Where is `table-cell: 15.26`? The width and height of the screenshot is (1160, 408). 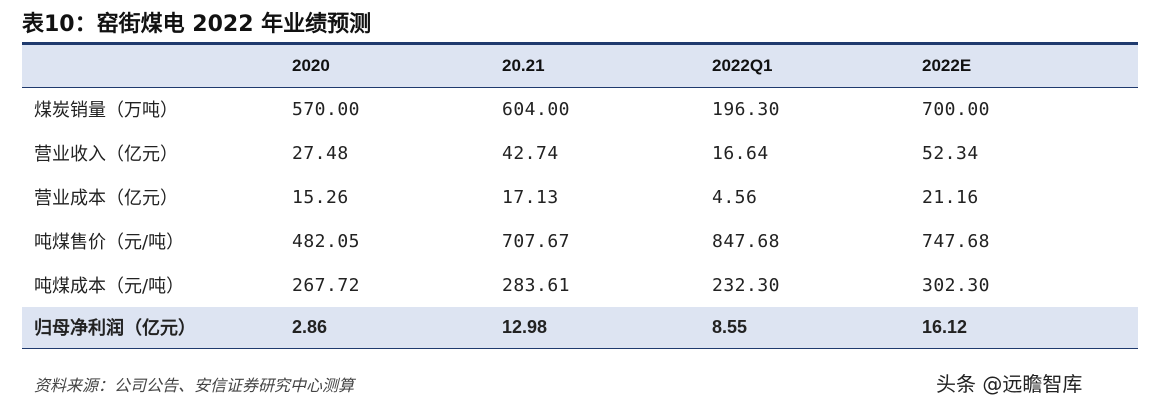
table-cell: 15.26 is located at coordinates (320, 197).